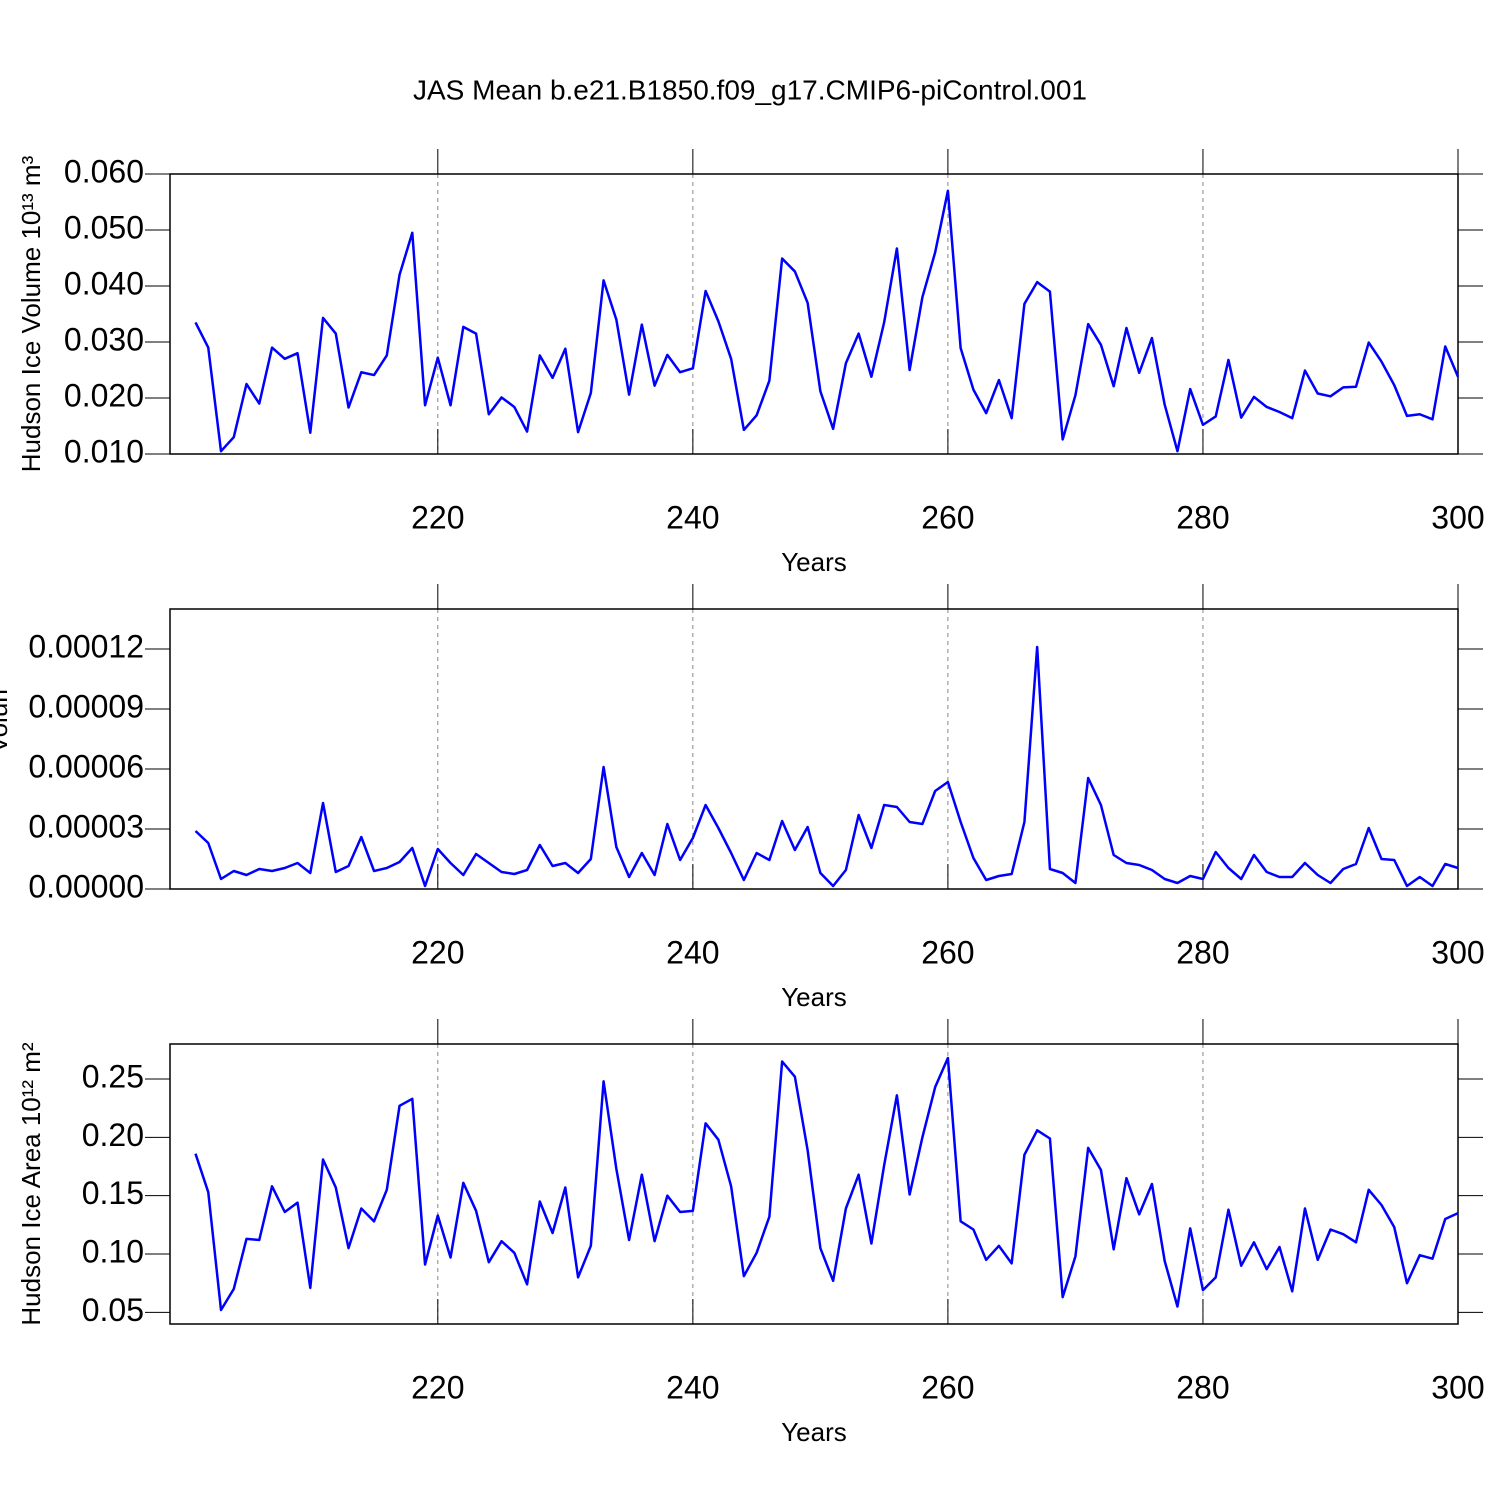 Image resolution: width=1500 pixels, height=1500 pixels. I want to click on y-tick-label: 0.00009, so click(86, 706).